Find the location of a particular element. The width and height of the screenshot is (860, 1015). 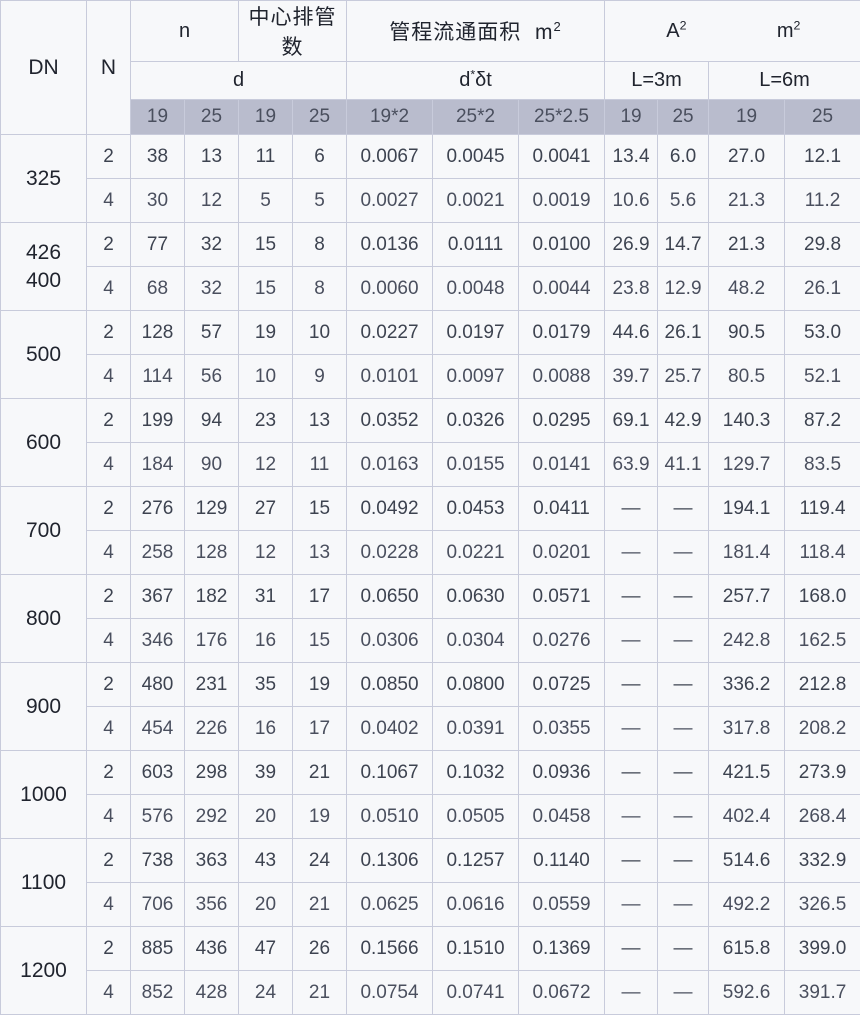

data-cell-n_25: 231 is located at coordinates (212, 685).